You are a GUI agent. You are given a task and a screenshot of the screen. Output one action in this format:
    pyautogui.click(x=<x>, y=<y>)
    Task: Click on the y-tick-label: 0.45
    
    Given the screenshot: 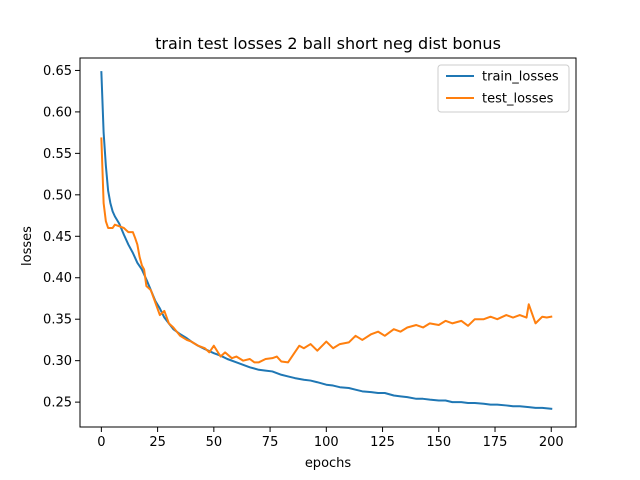 What is the action you would take?
    pyautogui.click(x=57, y=237)
    